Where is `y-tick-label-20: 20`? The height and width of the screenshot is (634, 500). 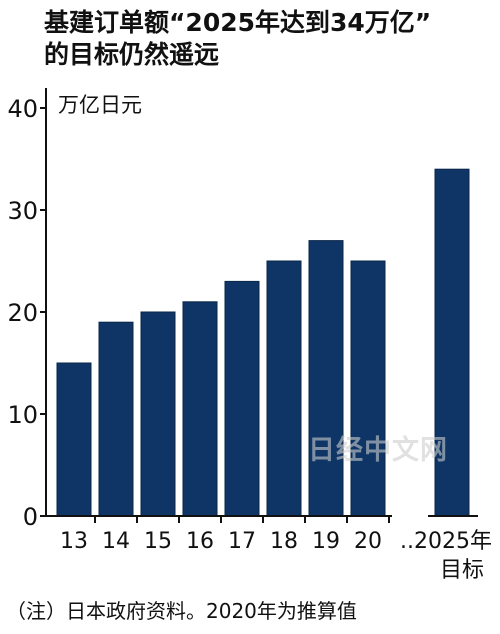
y-tick-label-20: 20 is located at coordinates (22, 313).